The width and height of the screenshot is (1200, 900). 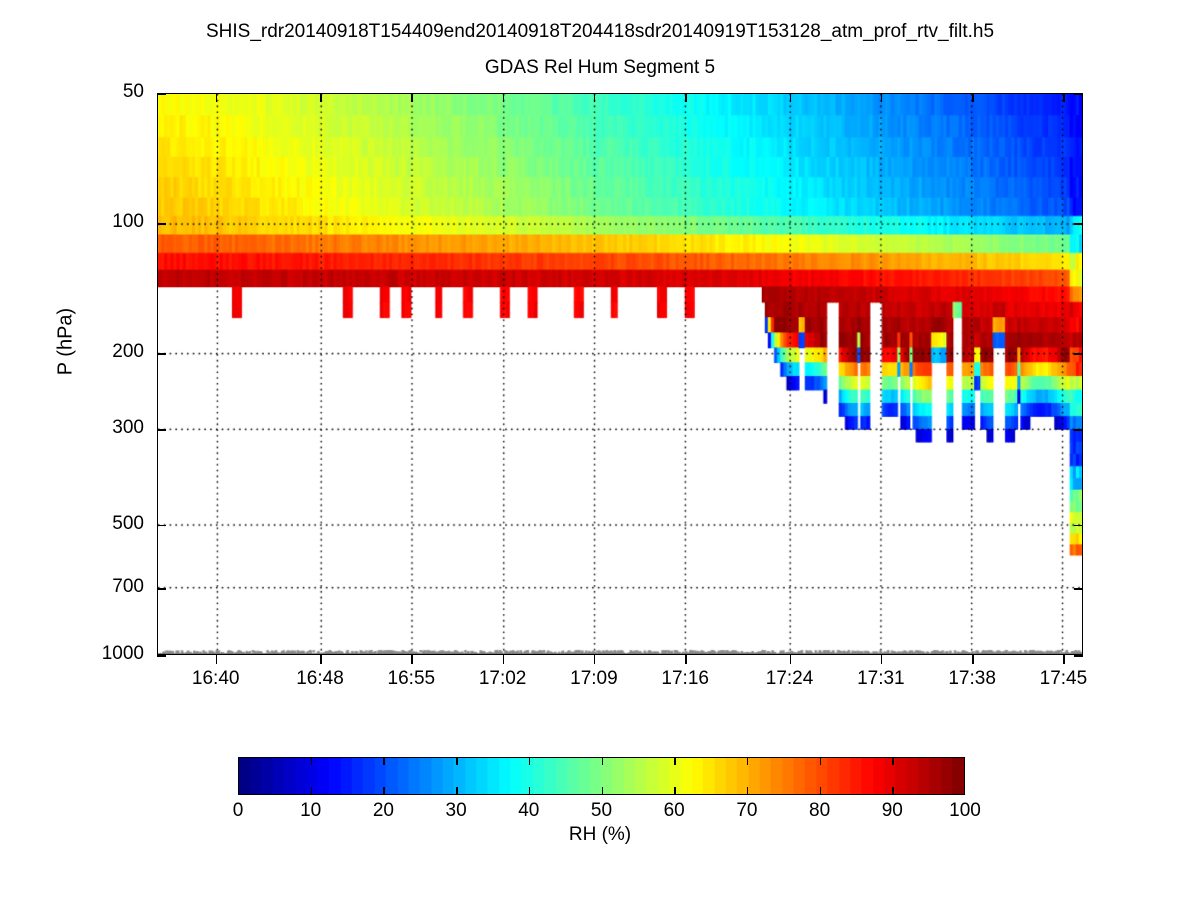 I want to click on colorbar-tick-label-60: 60, so click(x=674, y=810).